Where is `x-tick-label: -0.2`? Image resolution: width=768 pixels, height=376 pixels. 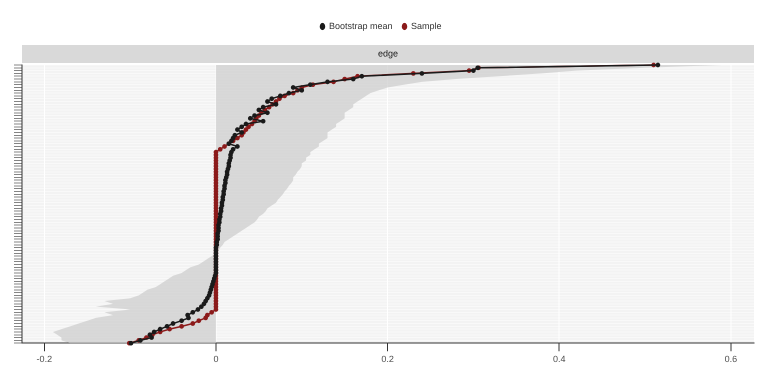
x-tick-label: -0.2 is located at coordinates (44, 359).